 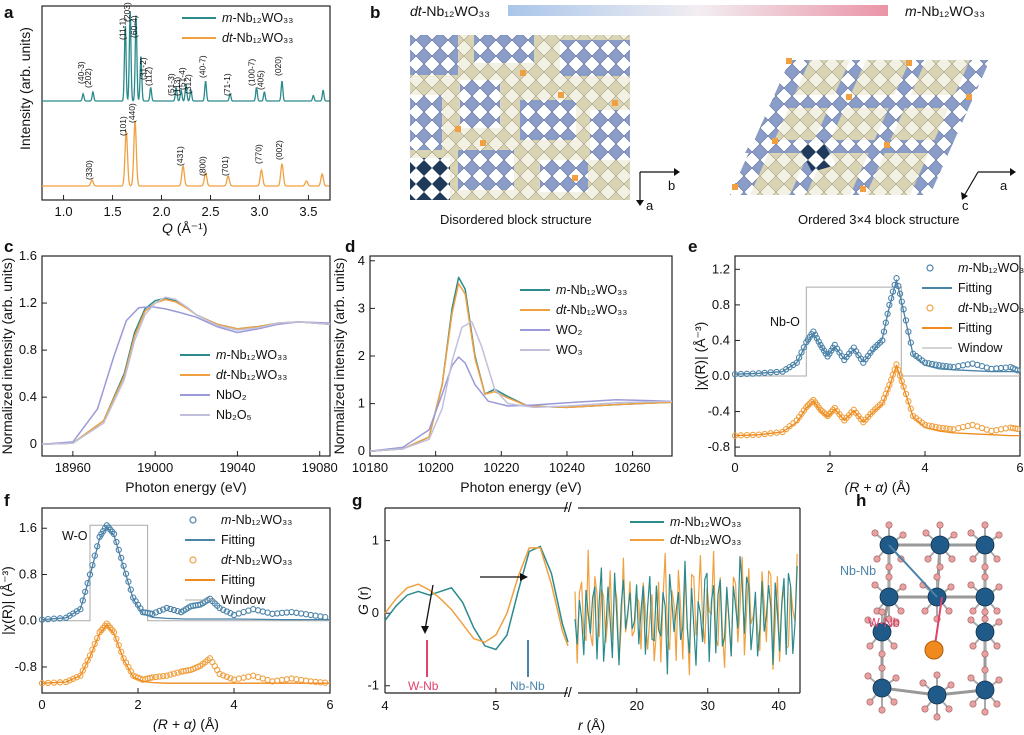 What do you see at coordinates (73, 467) in the screenshot?
I see `xtick-label: 18960` at bounding box center [73, 467].